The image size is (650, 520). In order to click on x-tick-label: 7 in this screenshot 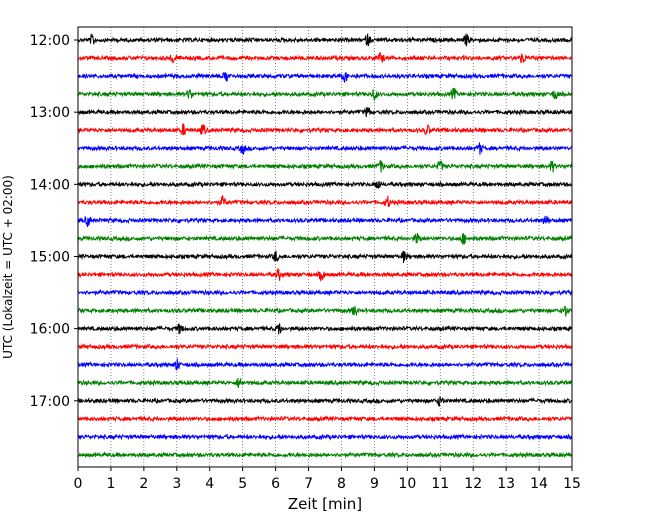, I will do `click(308, 484)`.